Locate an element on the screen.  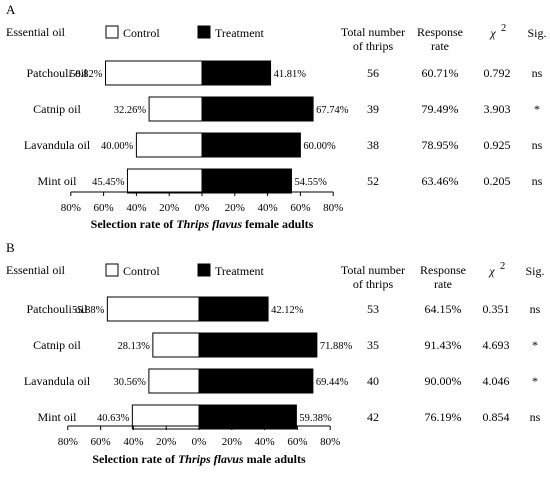
chi-square-value: 0.925 is located at coordinates (497, 145).